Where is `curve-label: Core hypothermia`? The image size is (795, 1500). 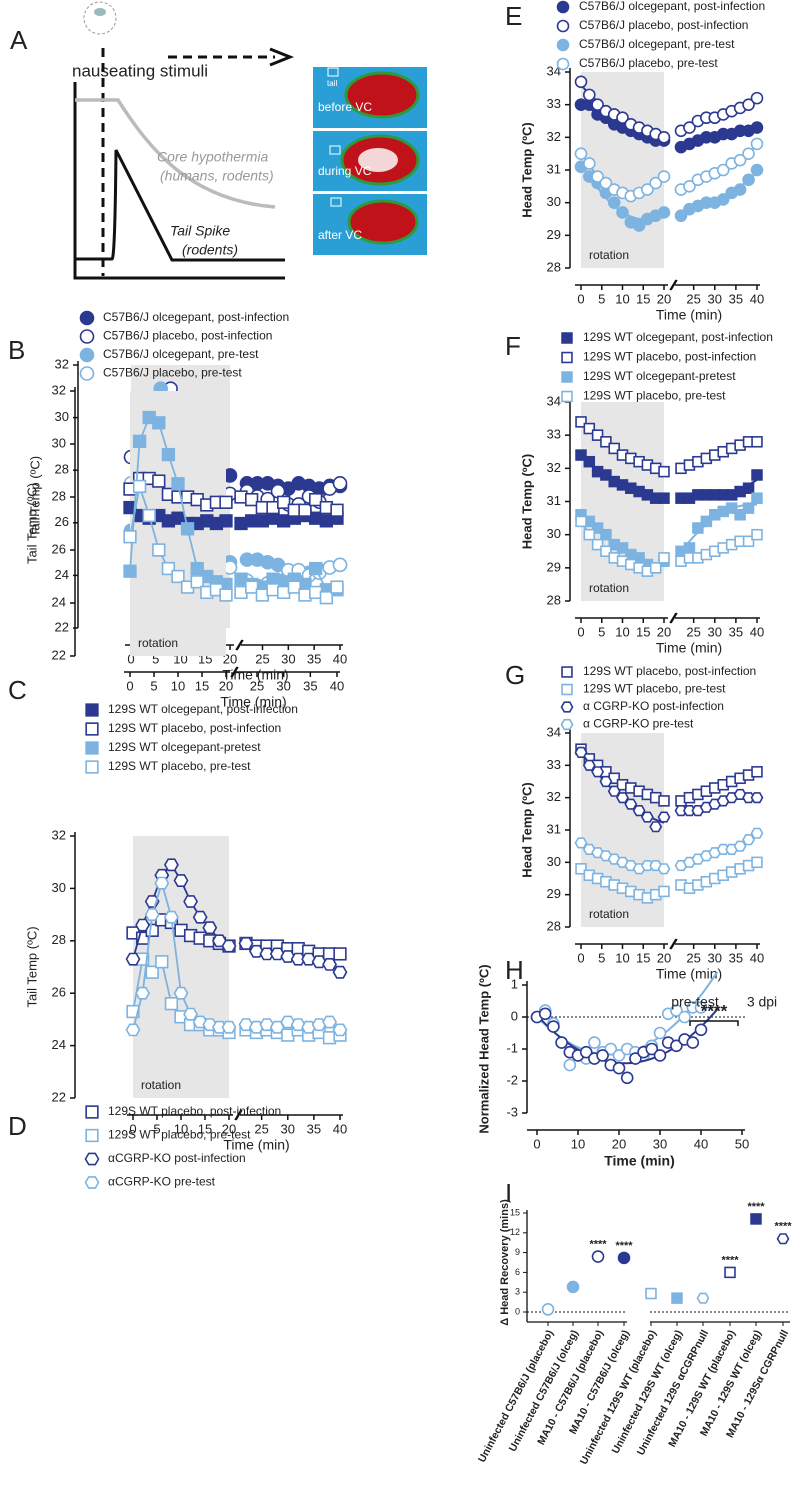 curve-label: Core hypothermia is located at coordinates (212, 157).